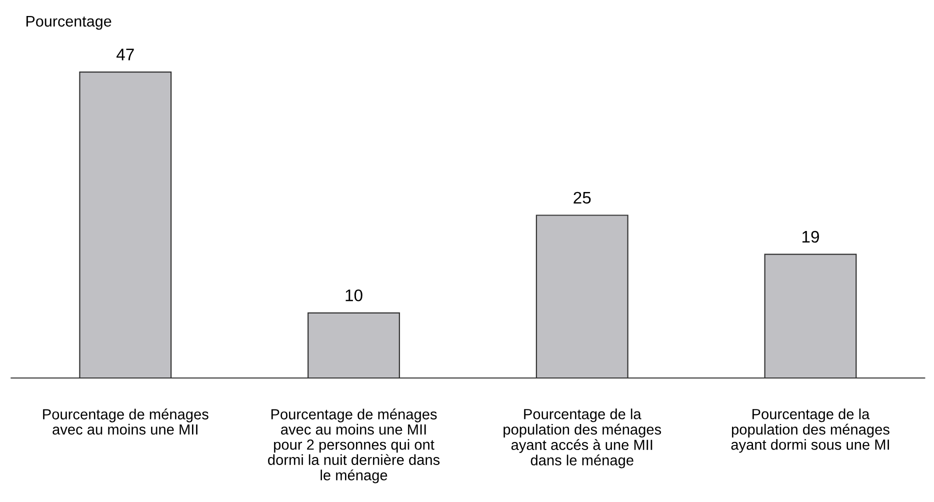 The height and width of the screenshot is (502, 934). Describe the element at coordinates (583, 438) in the screenshot. I see `x-tick-label: Pourcentage de la population des ménages ayant accés à une MII dans le ménage` at that location.